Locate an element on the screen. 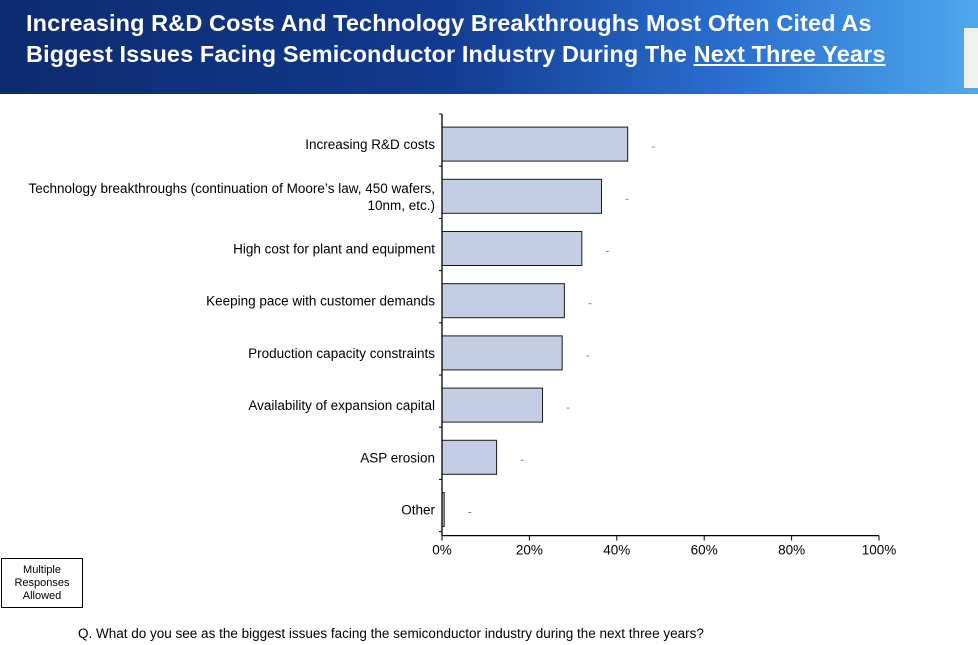 The width and height of the screenshot is (978, 645). category-label: Other is located at coordinates (418, 510).